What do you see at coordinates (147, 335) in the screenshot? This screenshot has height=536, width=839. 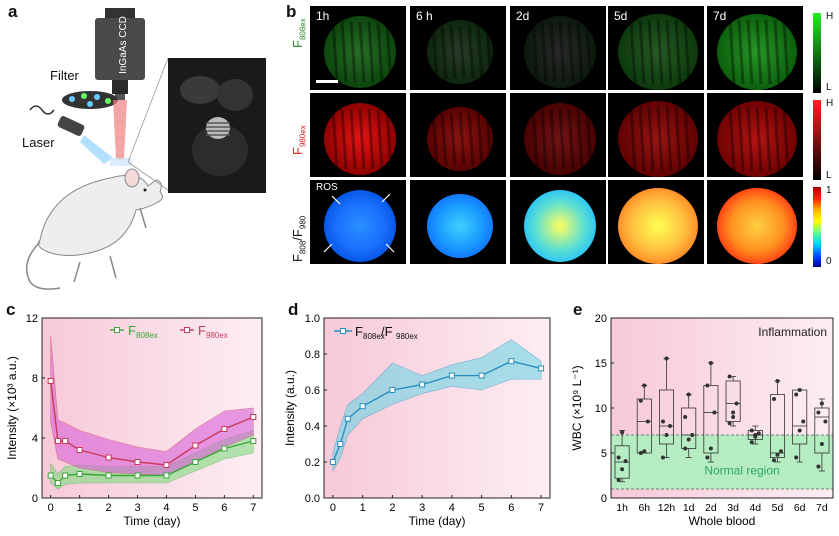 I see `legend-entry-sub: 808ex` at bounding box center [147, 335].